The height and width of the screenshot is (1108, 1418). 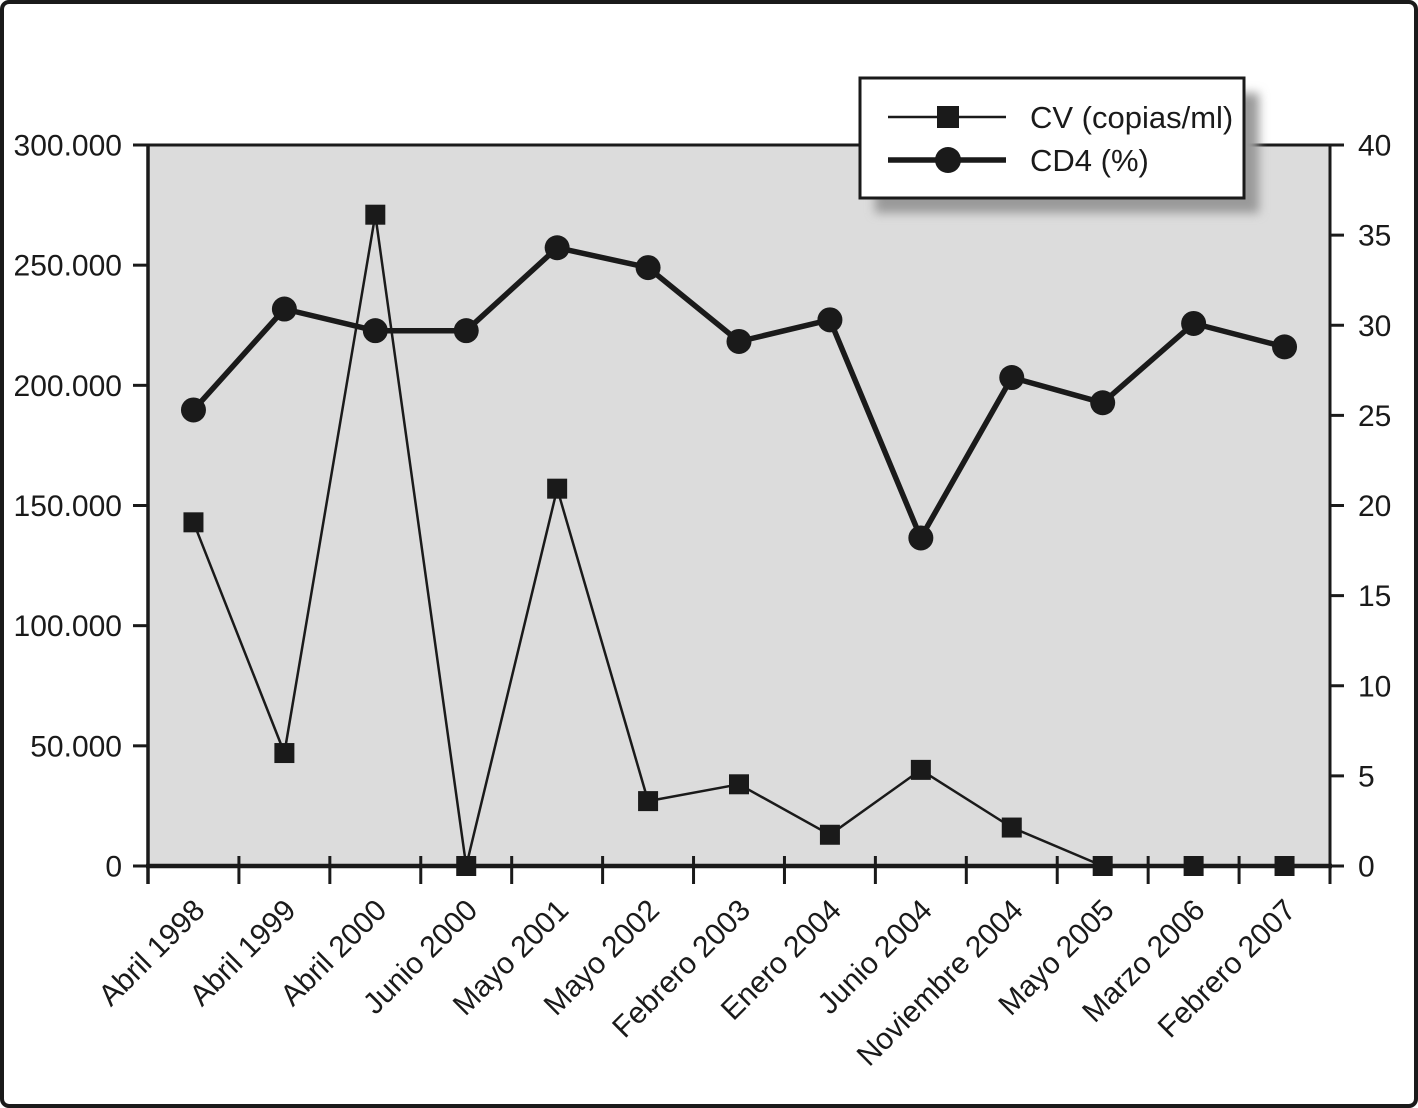 What do you see at coordinates (1374, 596) in the screenshot?
I see `right-axis-tick-label: 15` at bounding box center [1374, 596].